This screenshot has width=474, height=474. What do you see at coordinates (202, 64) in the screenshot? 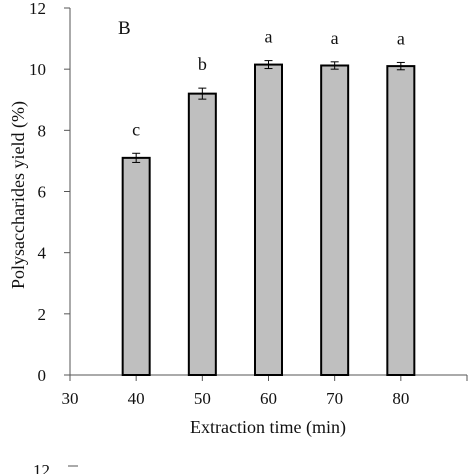
I see `significance-letter: b` at bounding box center [202, 64].